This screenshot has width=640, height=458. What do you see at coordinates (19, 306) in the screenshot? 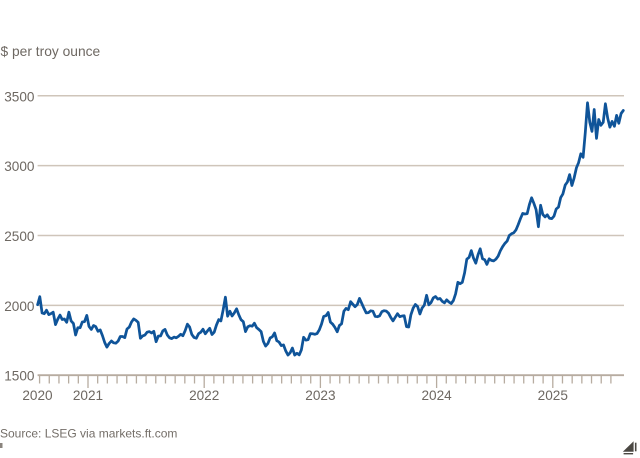
I see `svg-text: 2000` at bounding box center [19, 306].